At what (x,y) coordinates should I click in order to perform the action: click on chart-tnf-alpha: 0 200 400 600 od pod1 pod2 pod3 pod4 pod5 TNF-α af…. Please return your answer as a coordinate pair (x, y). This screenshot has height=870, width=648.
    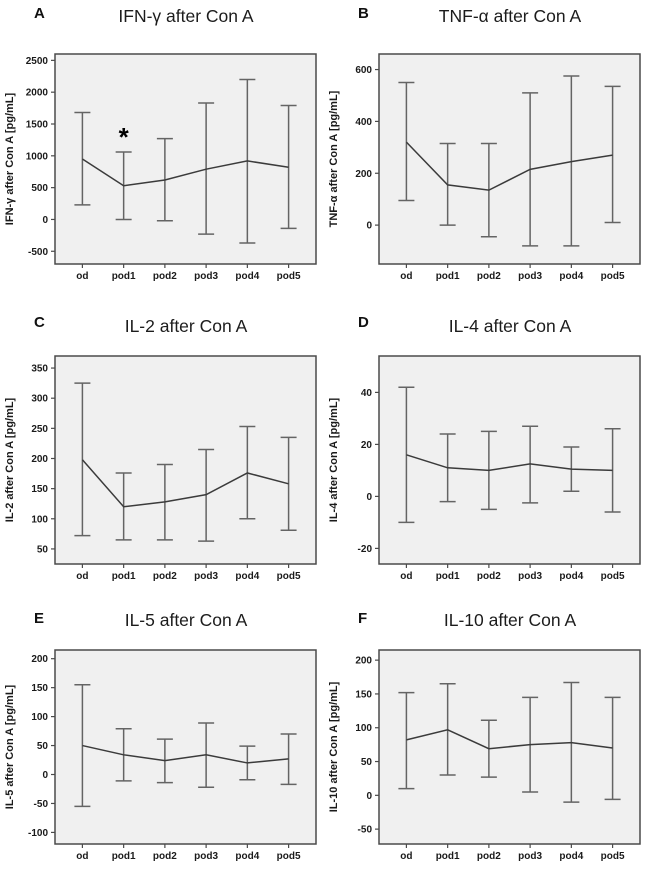
    Looking at the image, I should click on (484, 167).